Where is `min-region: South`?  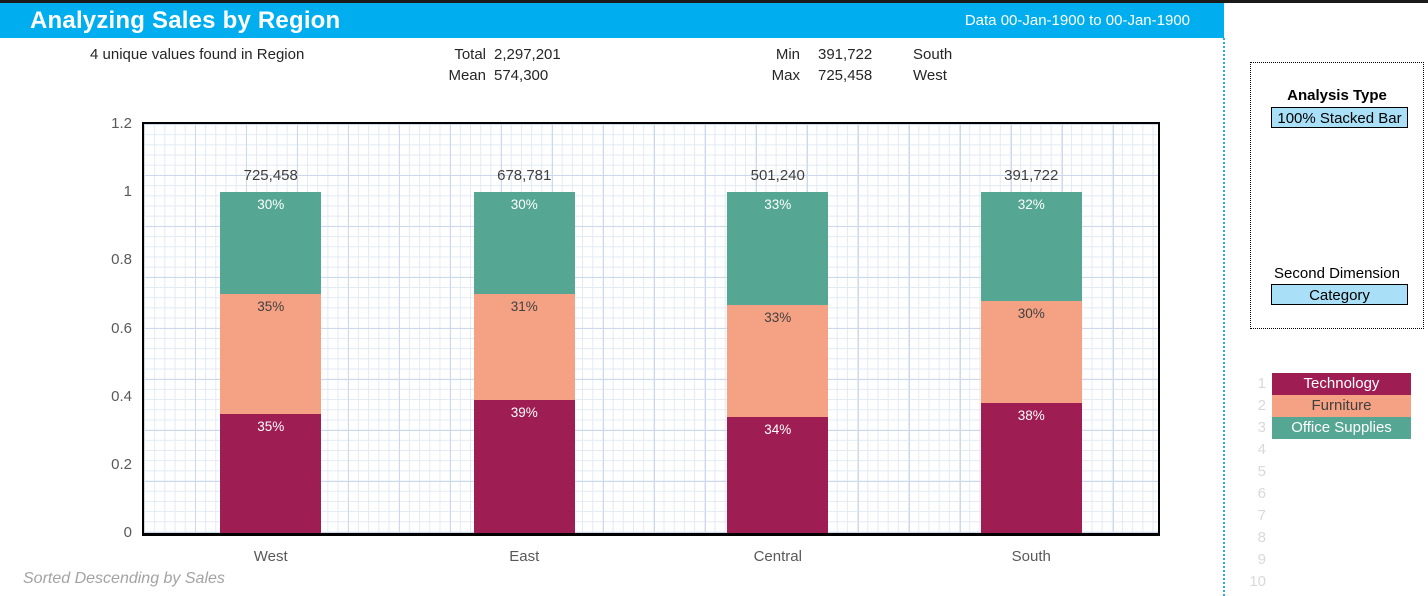 min-region: South is located at coordinates (933, 54).